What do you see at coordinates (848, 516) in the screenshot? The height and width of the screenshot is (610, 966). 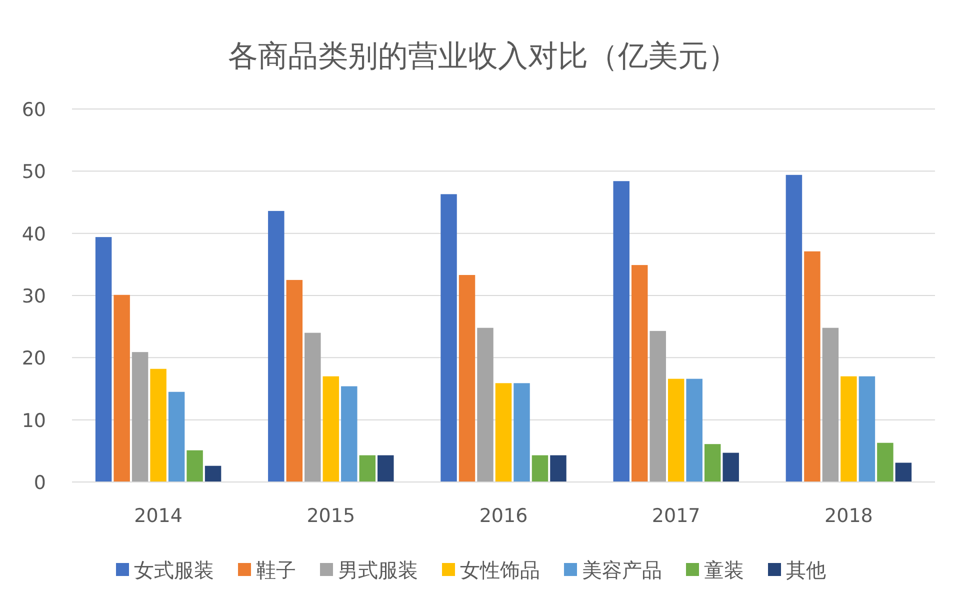 I see `x-tick-label: 2018` at bounding box center [848, 516].